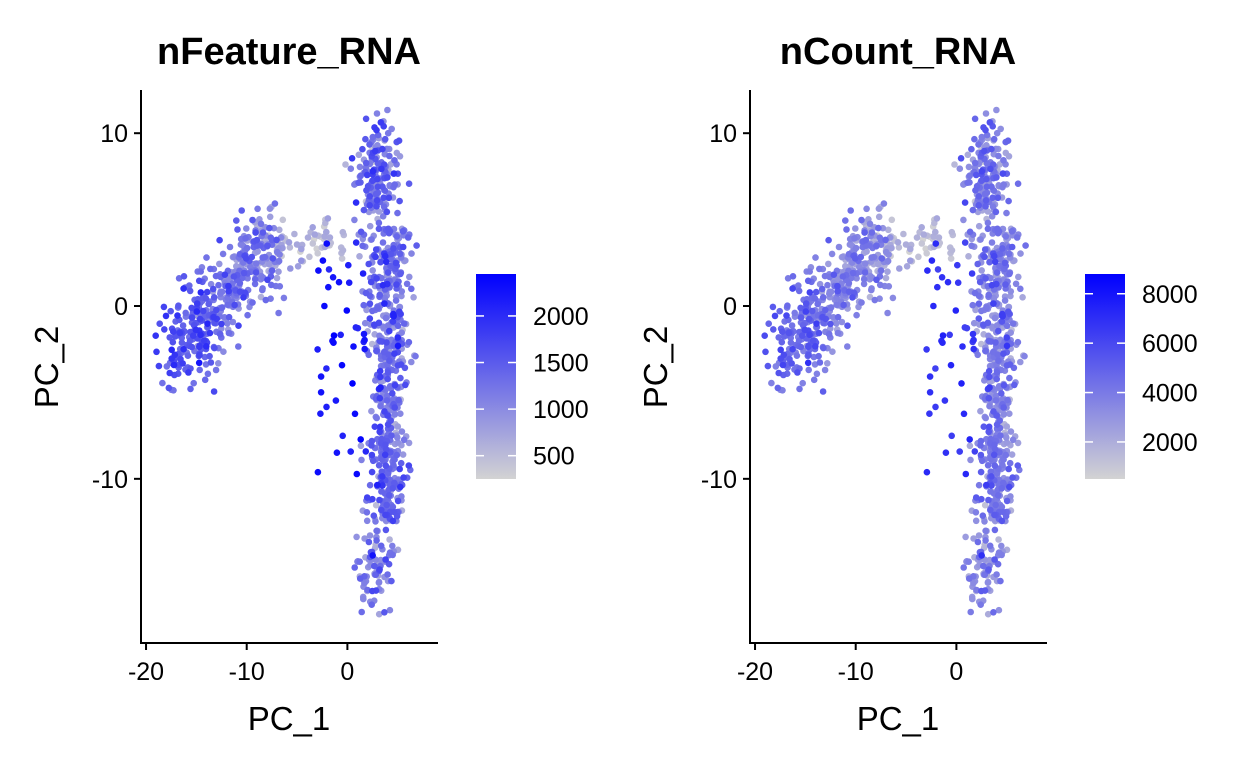 Image resolution: width=1248 pixels, height=768 pixels. I want to click on y-axis-label: PC_2, so click(655, 367).